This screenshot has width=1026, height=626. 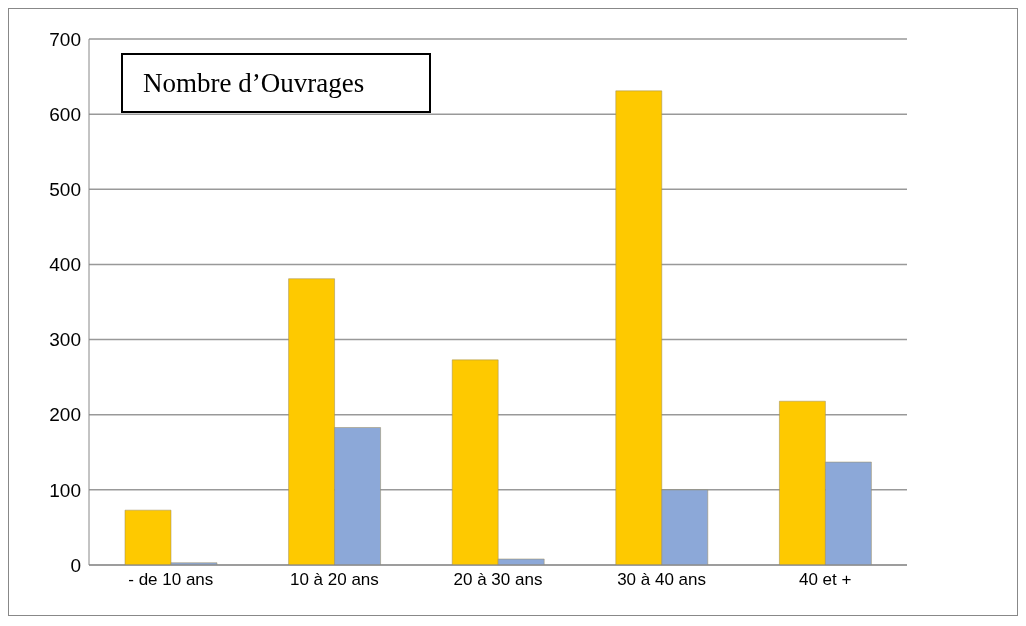 I want to click on x-tick-label: - de 10 ans, so click(x=171, y=580).